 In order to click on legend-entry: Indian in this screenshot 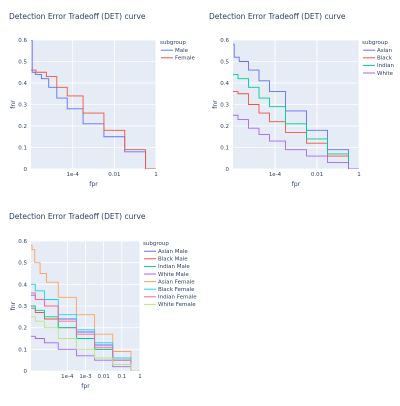, I will do `click(385, 66)`.